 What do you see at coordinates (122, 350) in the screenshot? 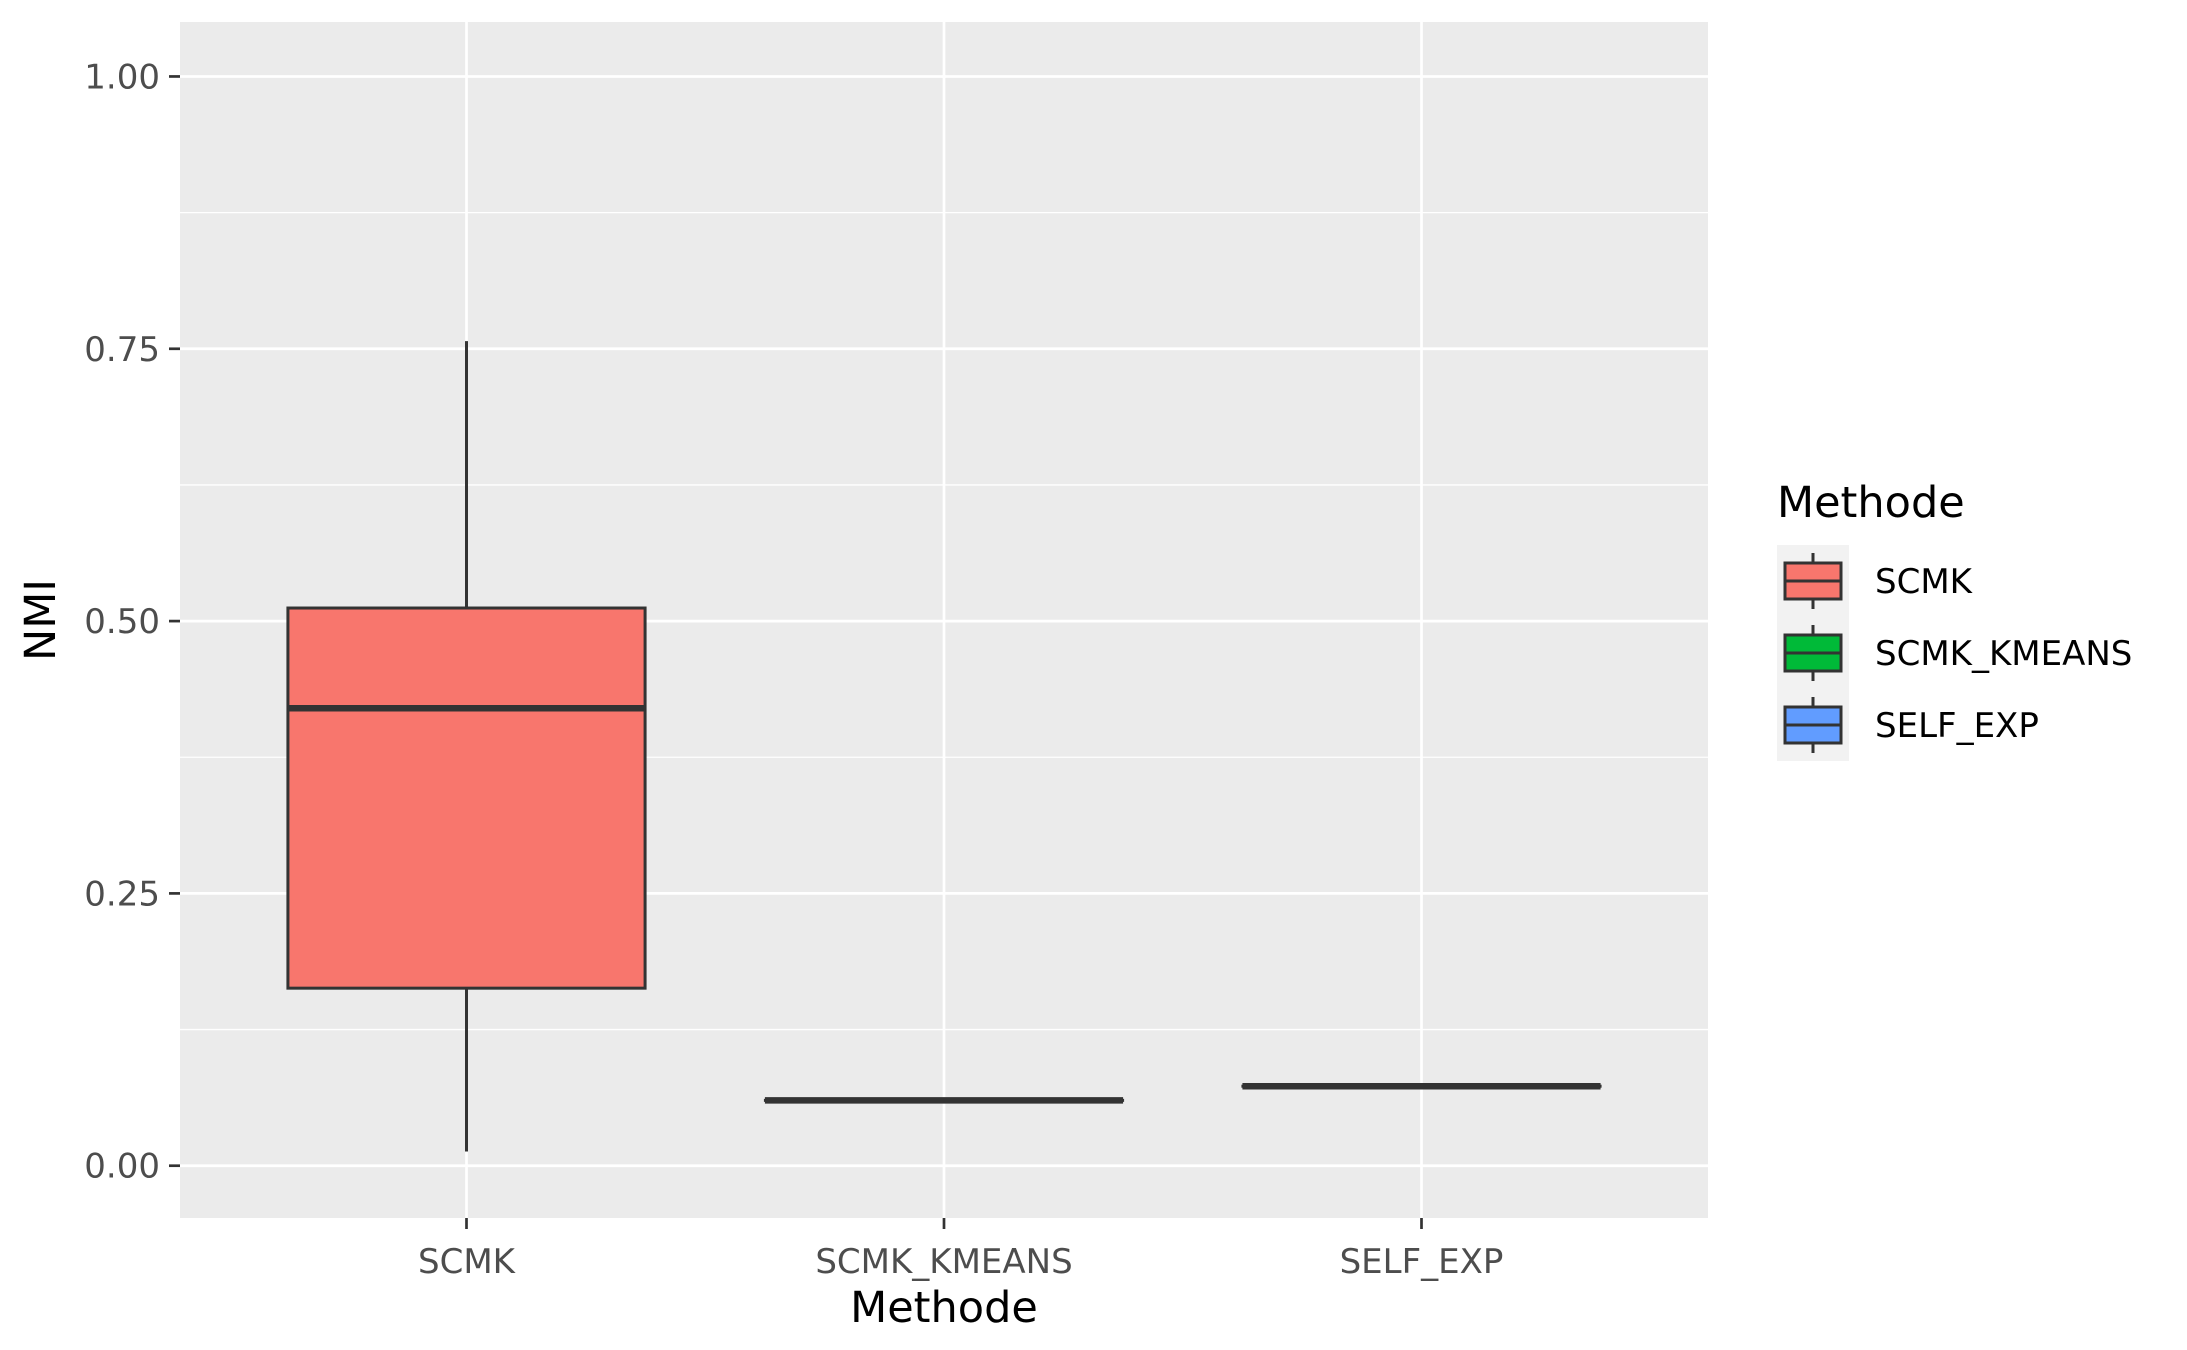
I see `y-tick-label: 0.75` at bounding box center [122, 350].